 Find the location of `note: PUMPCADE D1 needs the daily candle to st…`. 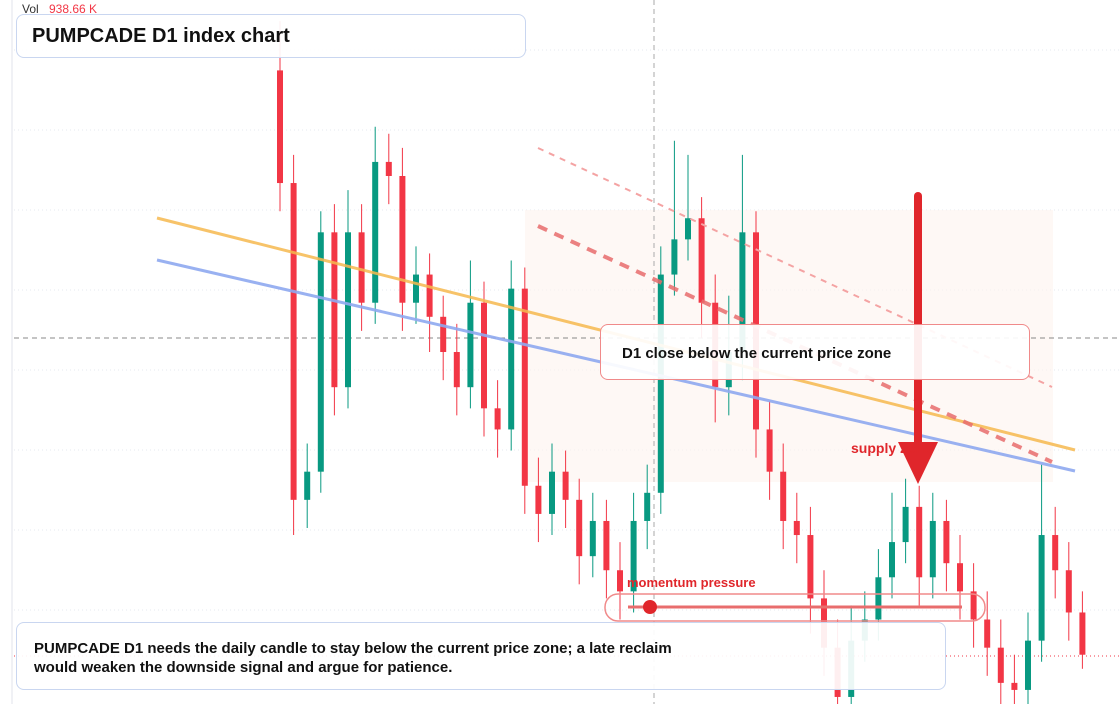

note: PUMPCADE D1 needs the daily candle to st… is located at coordinates (481, 656).